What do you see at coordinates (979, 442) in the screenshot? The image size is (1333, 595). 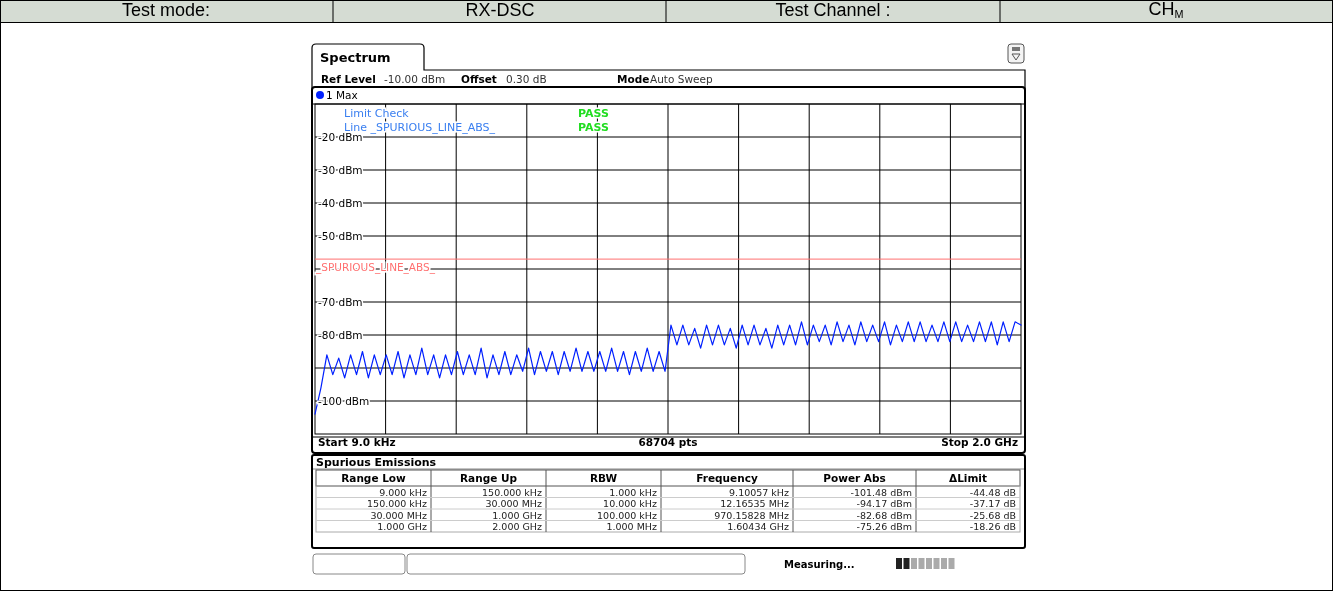 I see `text: Stop 2.0 GHz` at bounding box center [979, 442].